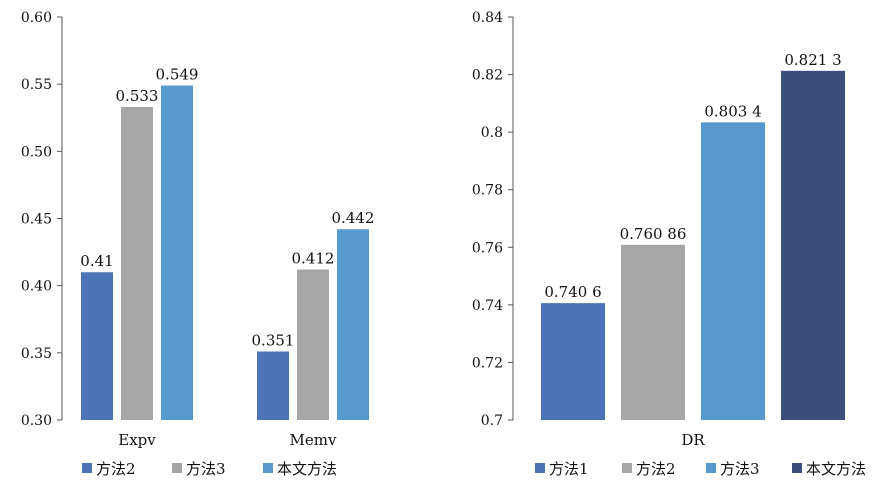 The image size is (879, 489). I want to click on data-label: 0.760 86, so click(653, 234).